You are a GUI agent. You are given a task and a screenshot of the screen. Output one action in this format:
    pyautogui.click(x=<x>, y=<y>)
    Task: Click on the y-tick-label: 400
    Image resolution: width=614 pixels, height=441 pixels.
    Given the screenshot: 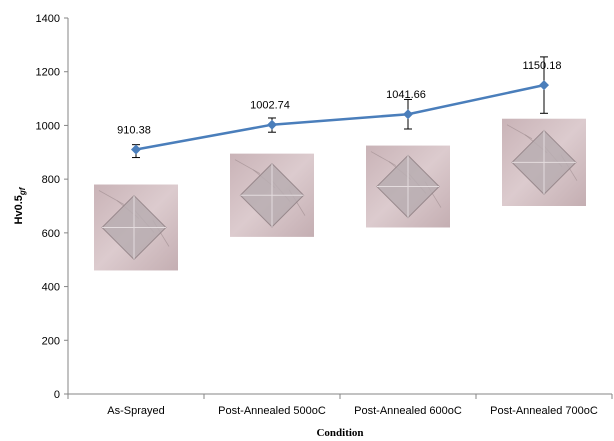 What is the action you would take?
    pyautogui.click(x=51, y=288)
    